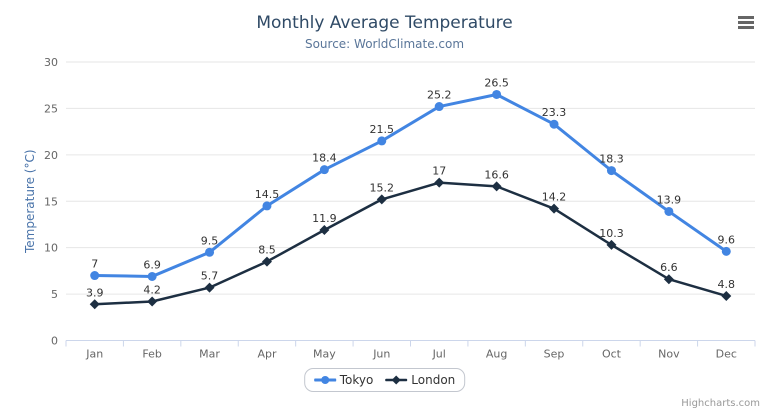 The width and height of the screenshot is (769, 416). I want to click on data-label: 9.5, so click(210, 240).